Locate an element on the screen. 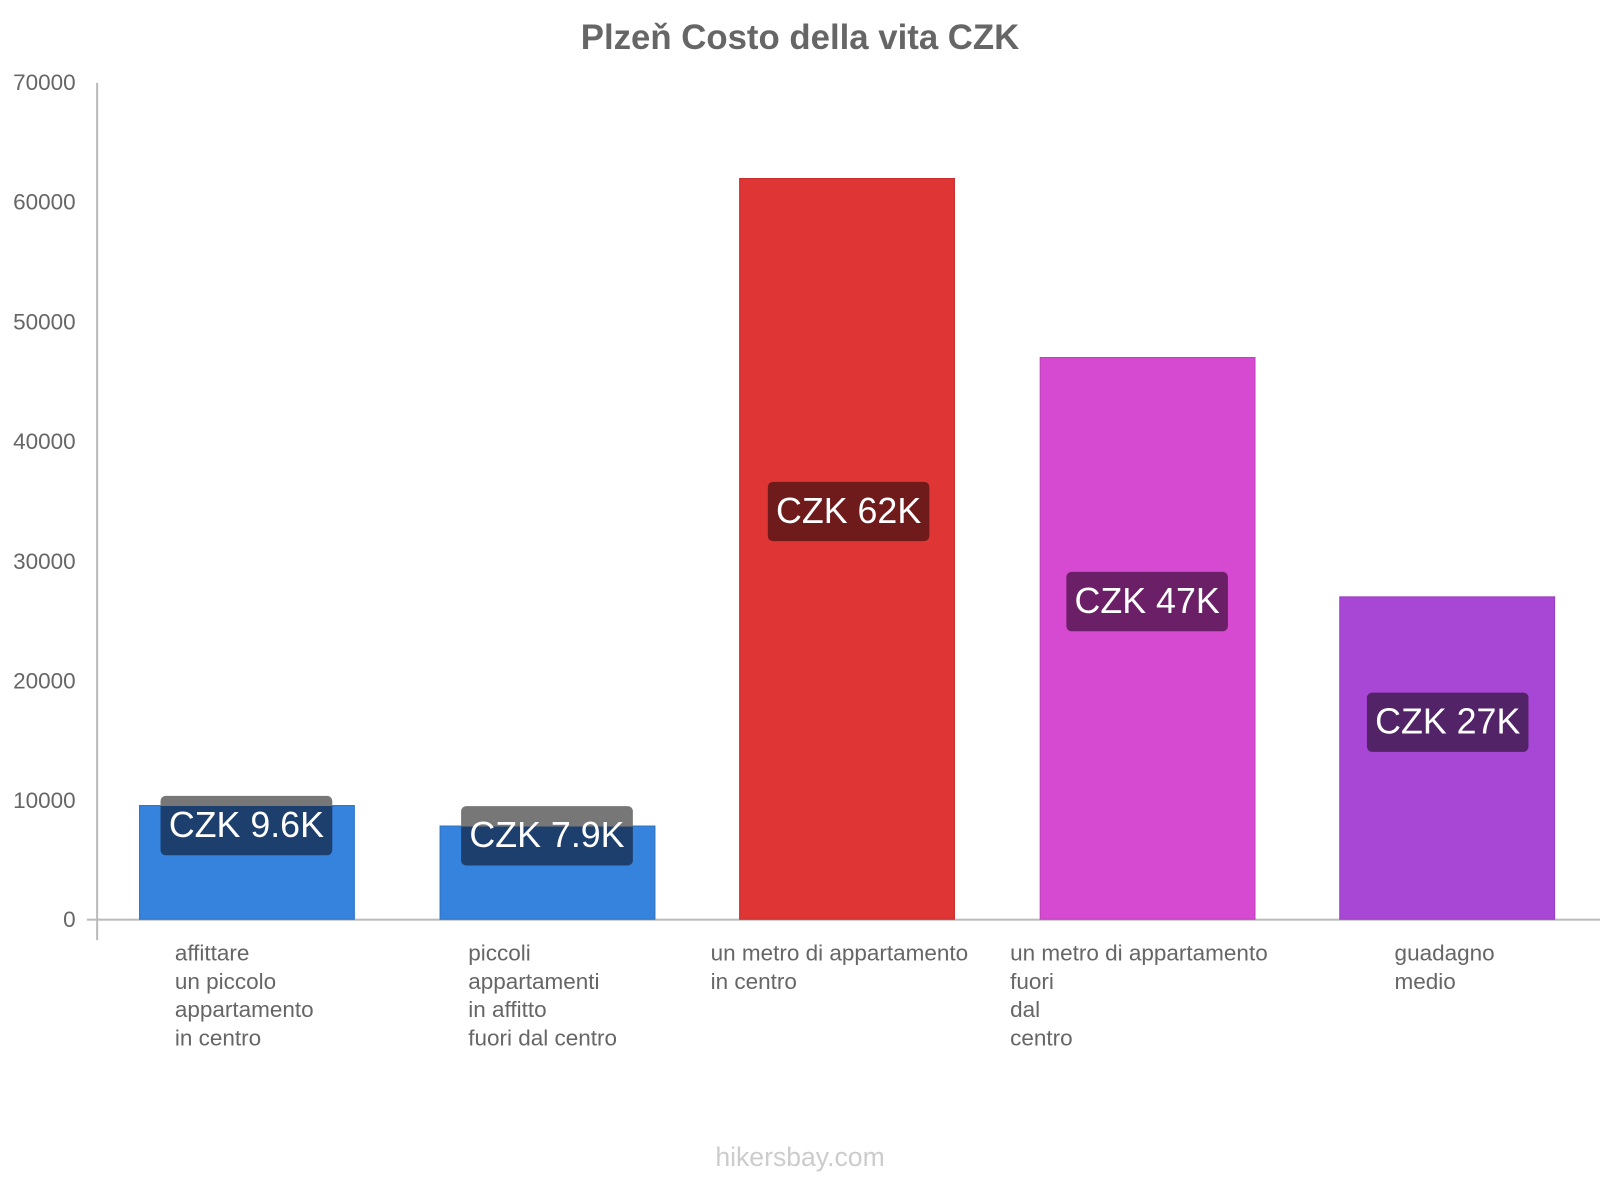  value-label: CZK 7.9K is located at coordinates (547, 836).